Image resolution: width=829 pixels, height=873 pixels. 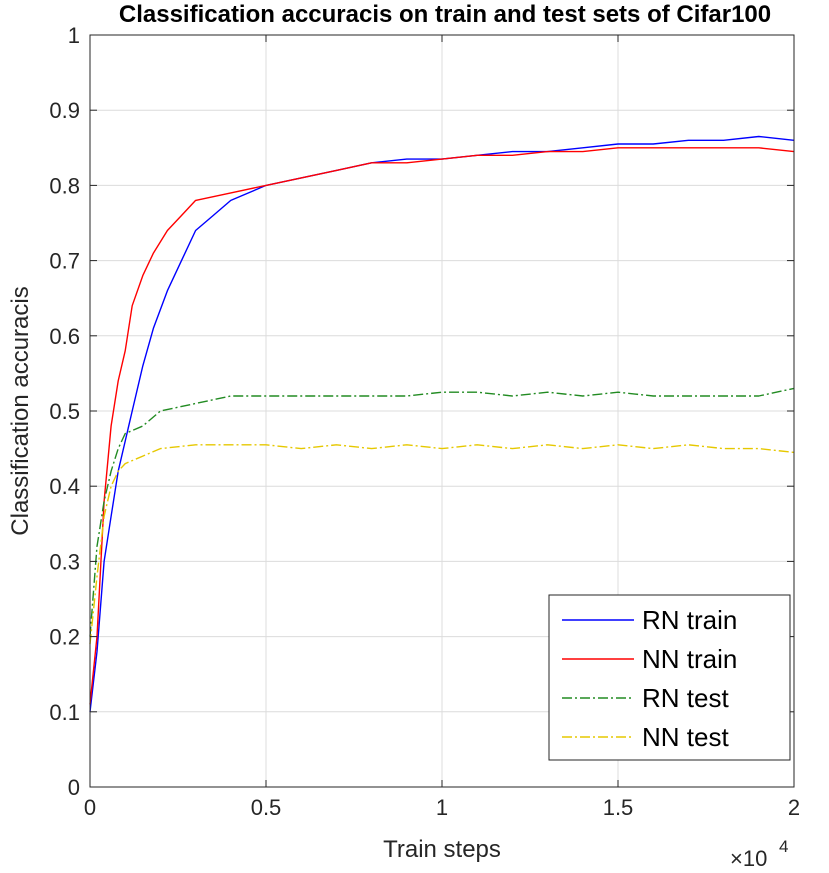 I want to click on x-tick-label: 1.5, so click(x=618, y=807).